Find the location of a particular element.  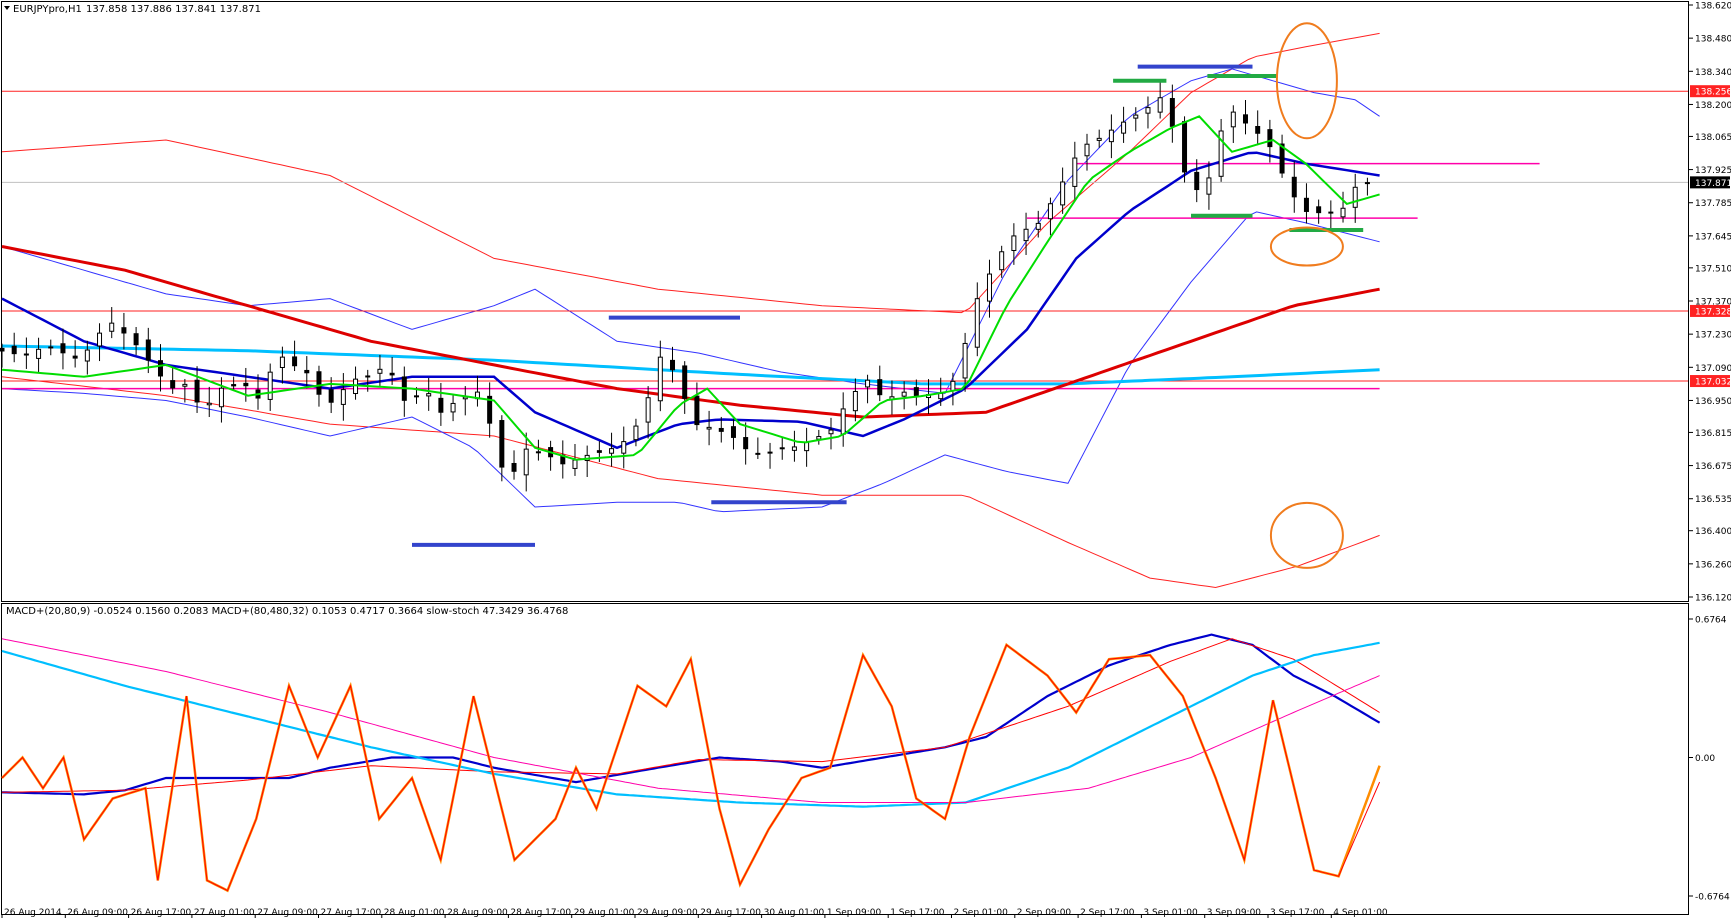

price-tick-label: 138.480 is located at coordinates (1713, 40).